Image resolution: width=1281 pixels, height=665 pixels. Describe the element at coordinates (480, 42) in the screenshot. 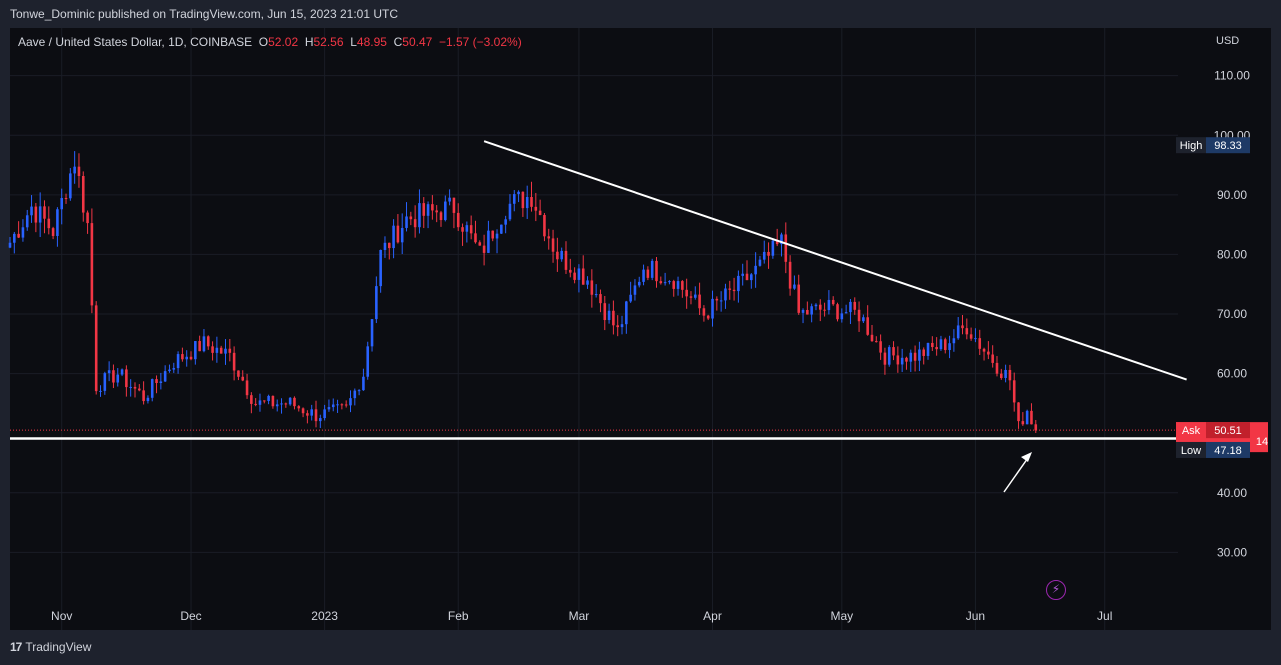

I see `change-value: −1.57 (−3.02%)` at that location.